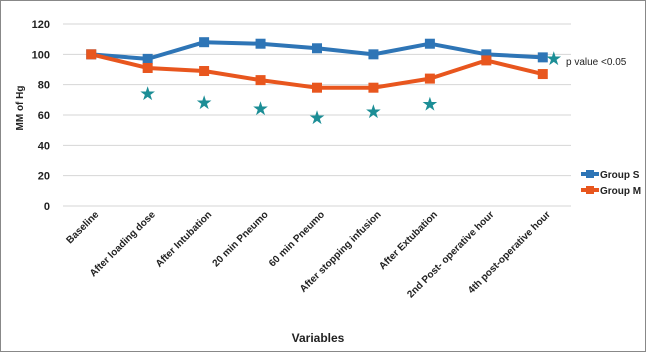  Describe the element at coordinates (20, 108) in the screenshot. I see `y-axis-label: MM of Hg` at that location.